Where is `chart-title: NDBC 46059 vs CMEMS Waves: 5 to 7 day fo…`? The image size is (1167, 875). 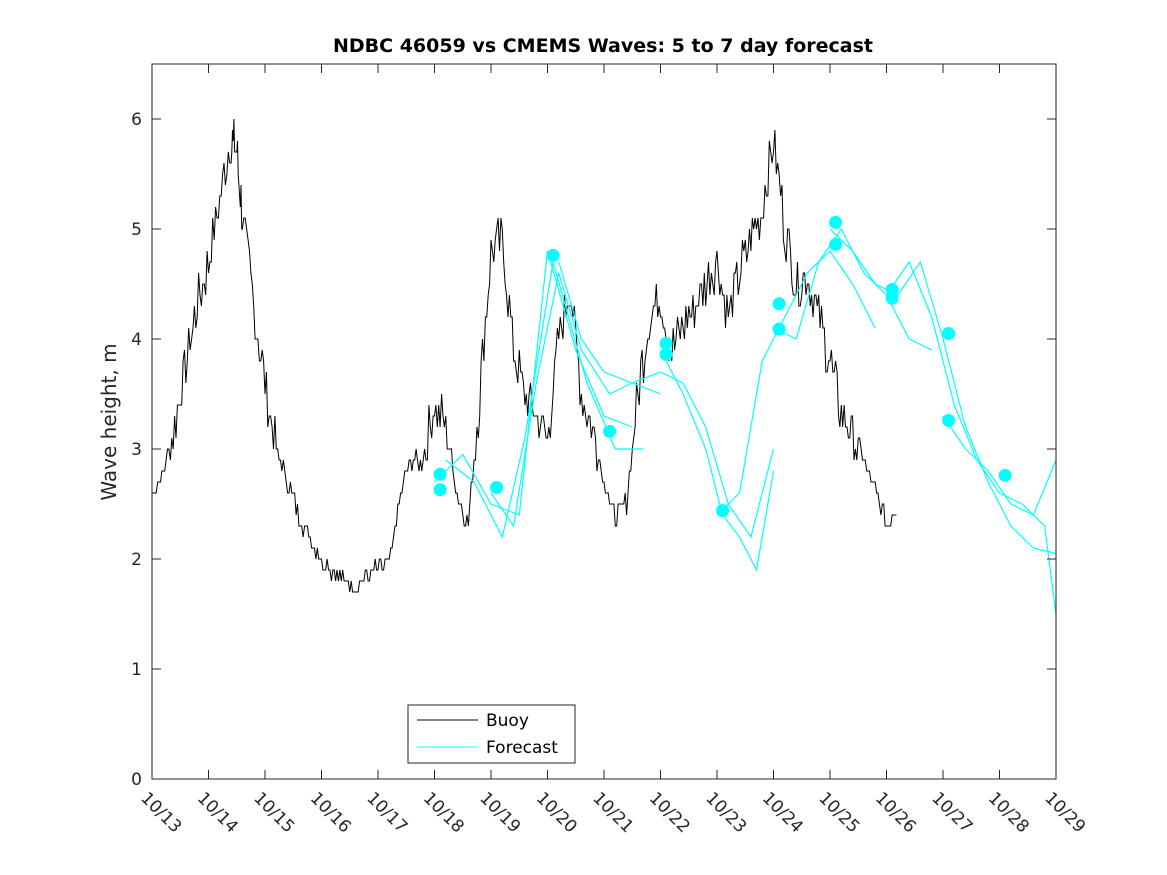
chart-title: NDBC 46059 vs CMEMS Waves: 5 to 7 day fo… is located at coordinates (603, 46).